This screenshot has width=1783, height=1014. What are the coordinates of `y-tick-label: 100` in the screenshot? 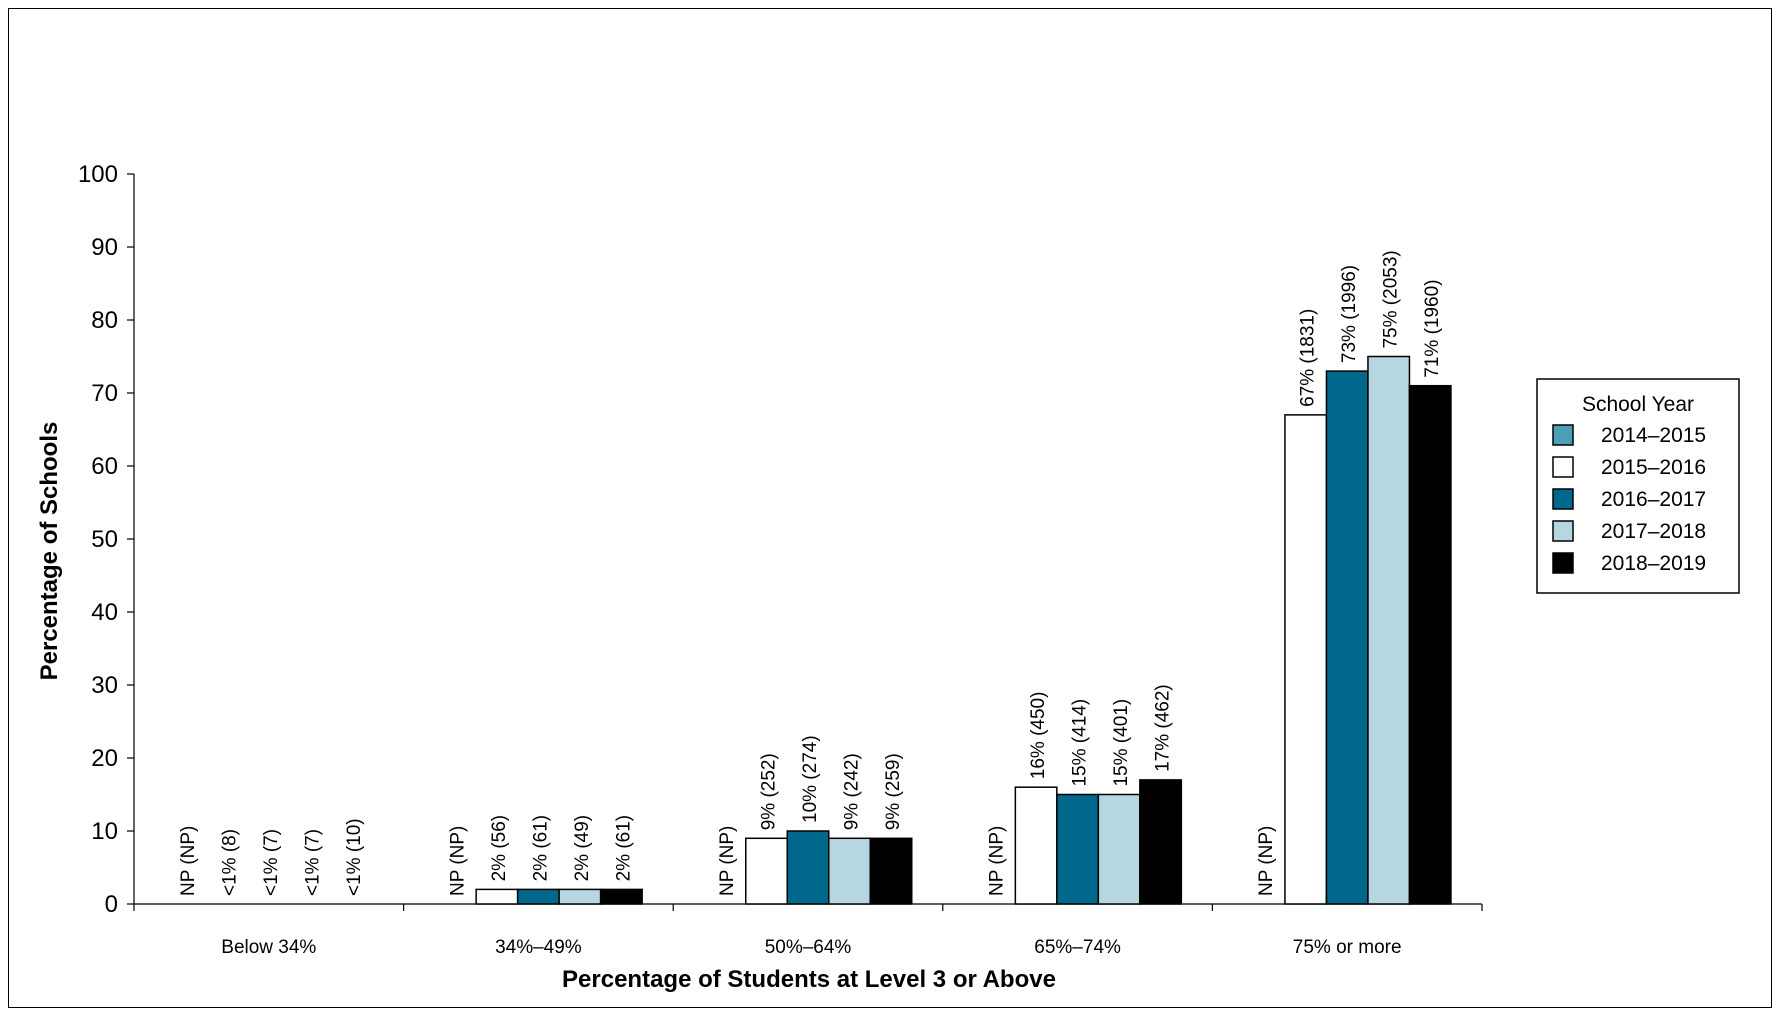 It's located at (98, 174).